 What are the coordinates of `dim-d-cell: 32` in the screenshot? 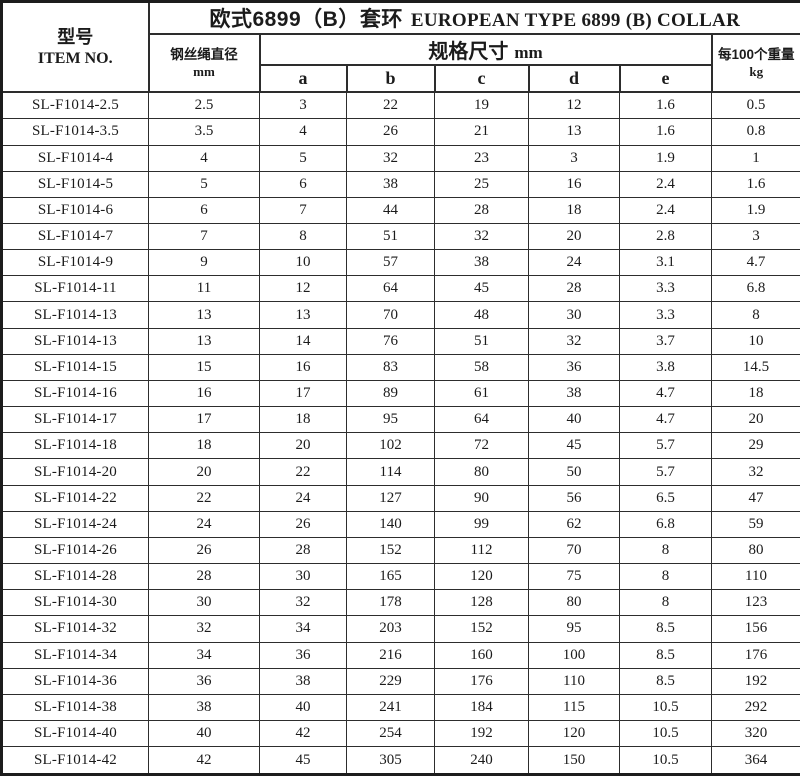 It's located at (574, 341).